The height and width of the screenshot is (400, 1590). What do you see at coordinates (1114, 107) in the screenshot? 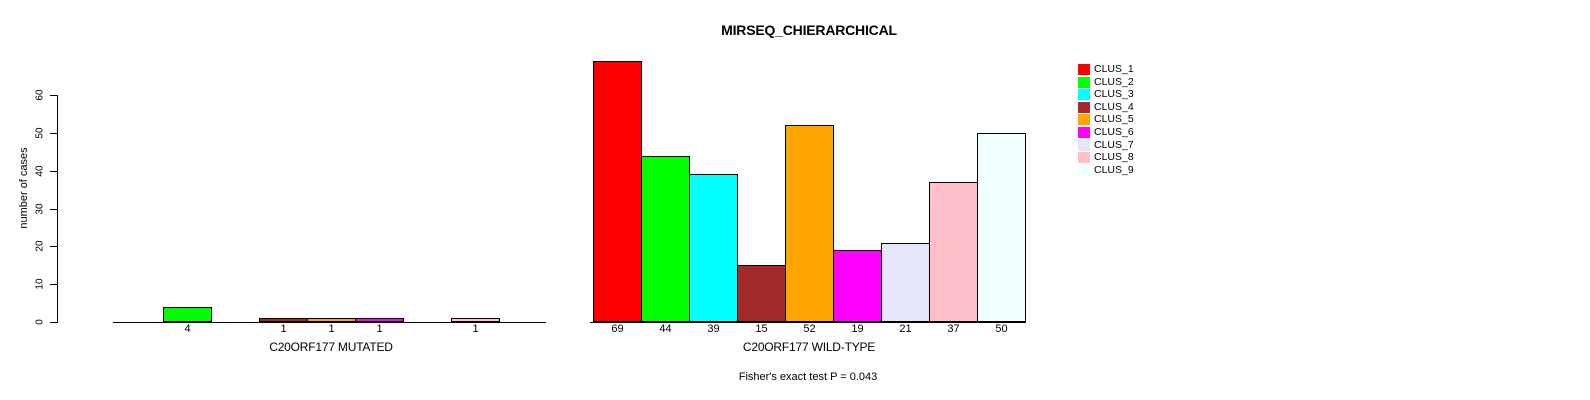
I see `legend-label: CLUS_4` at bounding box center [1114, 107].